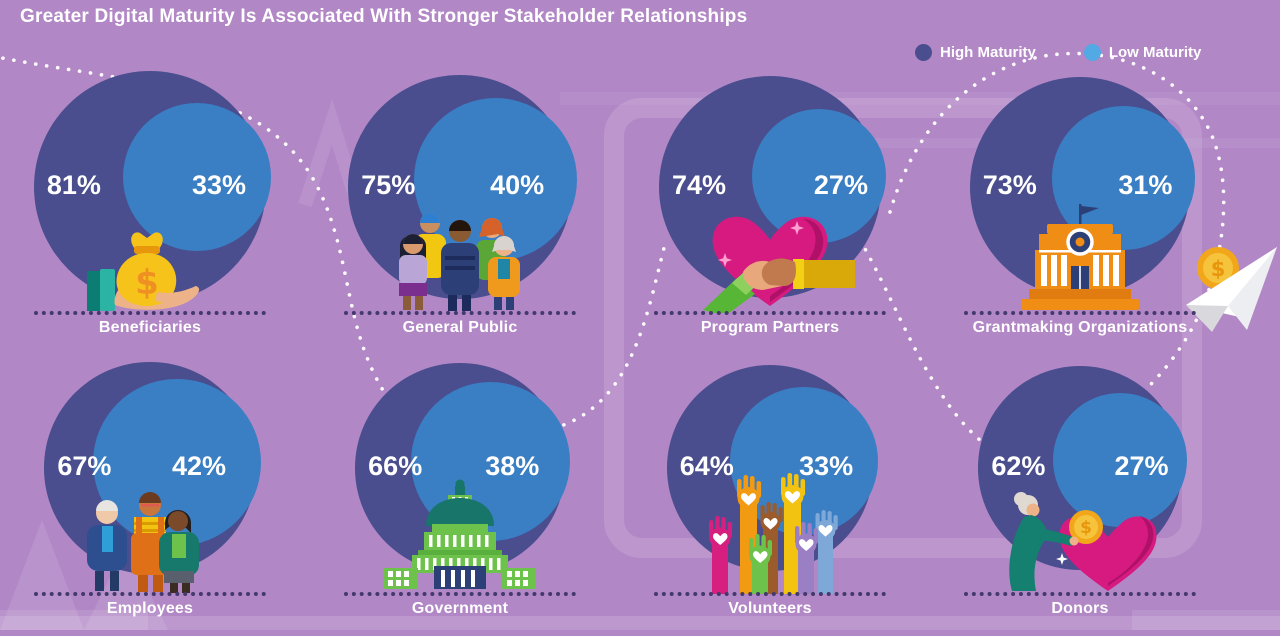  Describe the element at coordinates (1145, 185) in the screenshot. I see `low-maturity-value: 31%` at that location.